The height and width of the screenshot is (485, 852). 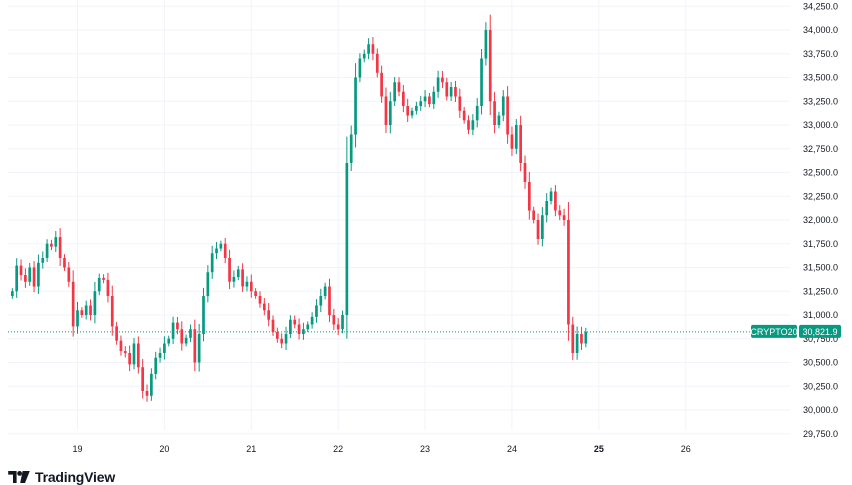 I want to click on tradingview-wordmark: TradingView, so click(x=75, y=476).